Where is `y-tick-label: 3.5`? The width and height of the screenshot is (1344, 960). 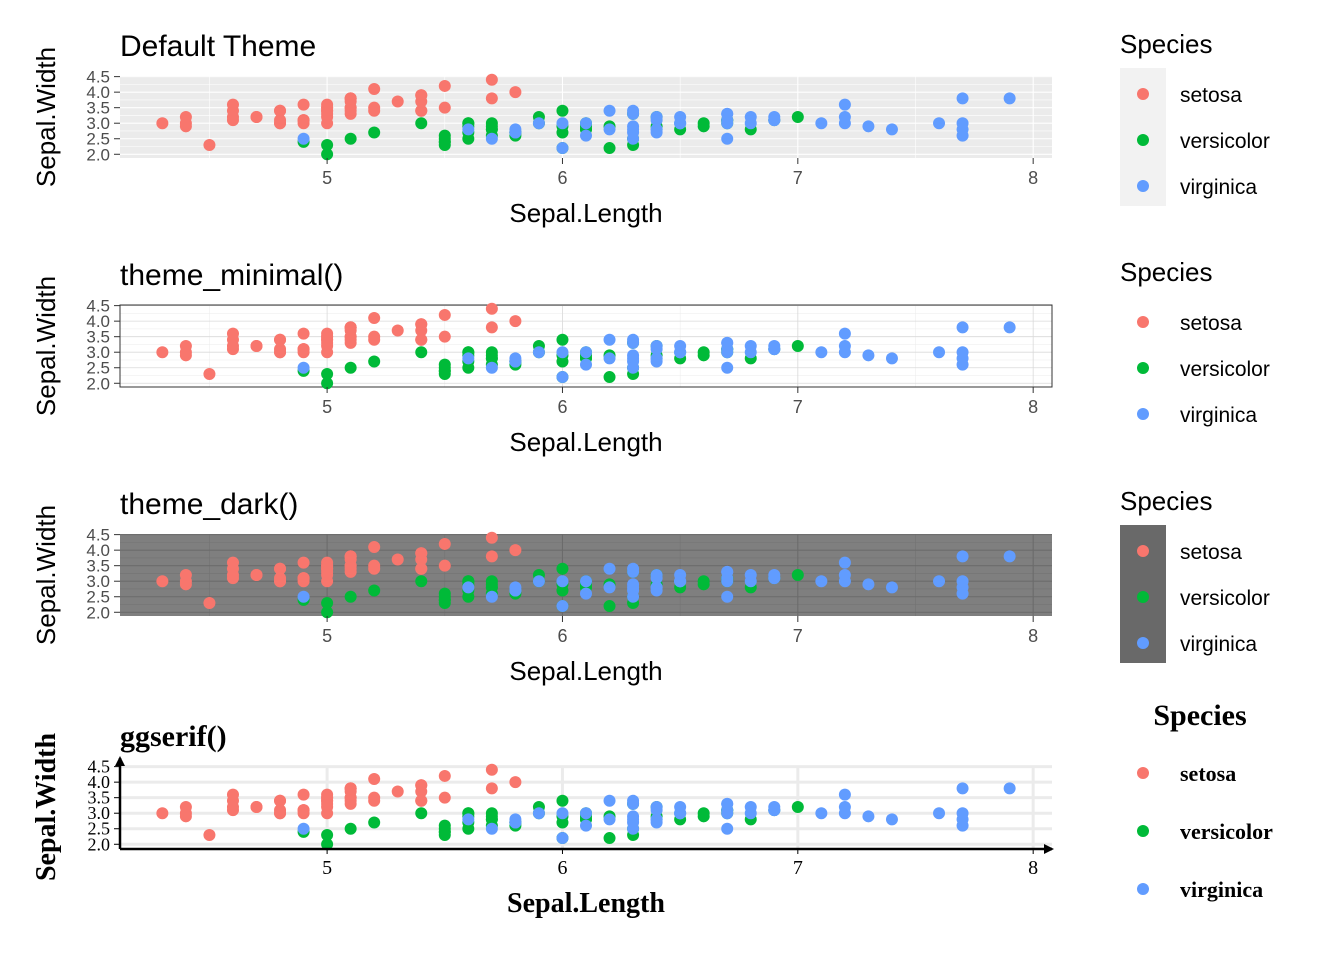
y-tick-label: 3.5 is located at coordinates (98, 566).